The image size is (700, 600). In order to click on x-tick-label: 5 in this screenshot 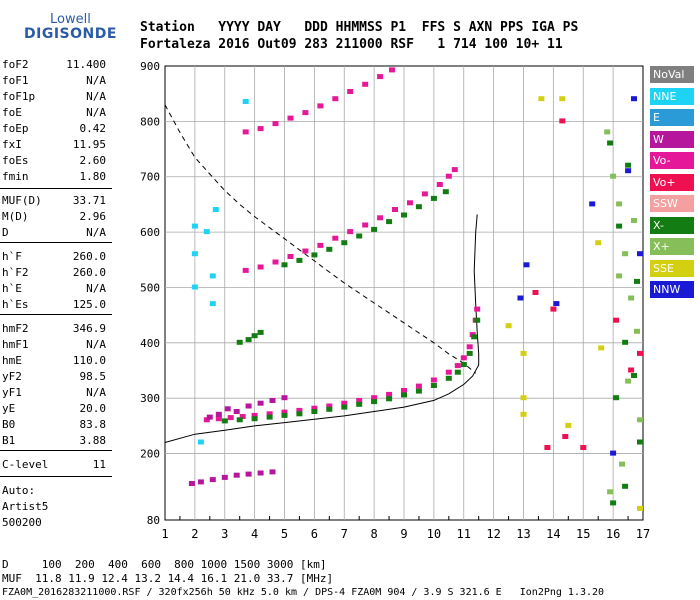, I will do `click(284, 534)`.